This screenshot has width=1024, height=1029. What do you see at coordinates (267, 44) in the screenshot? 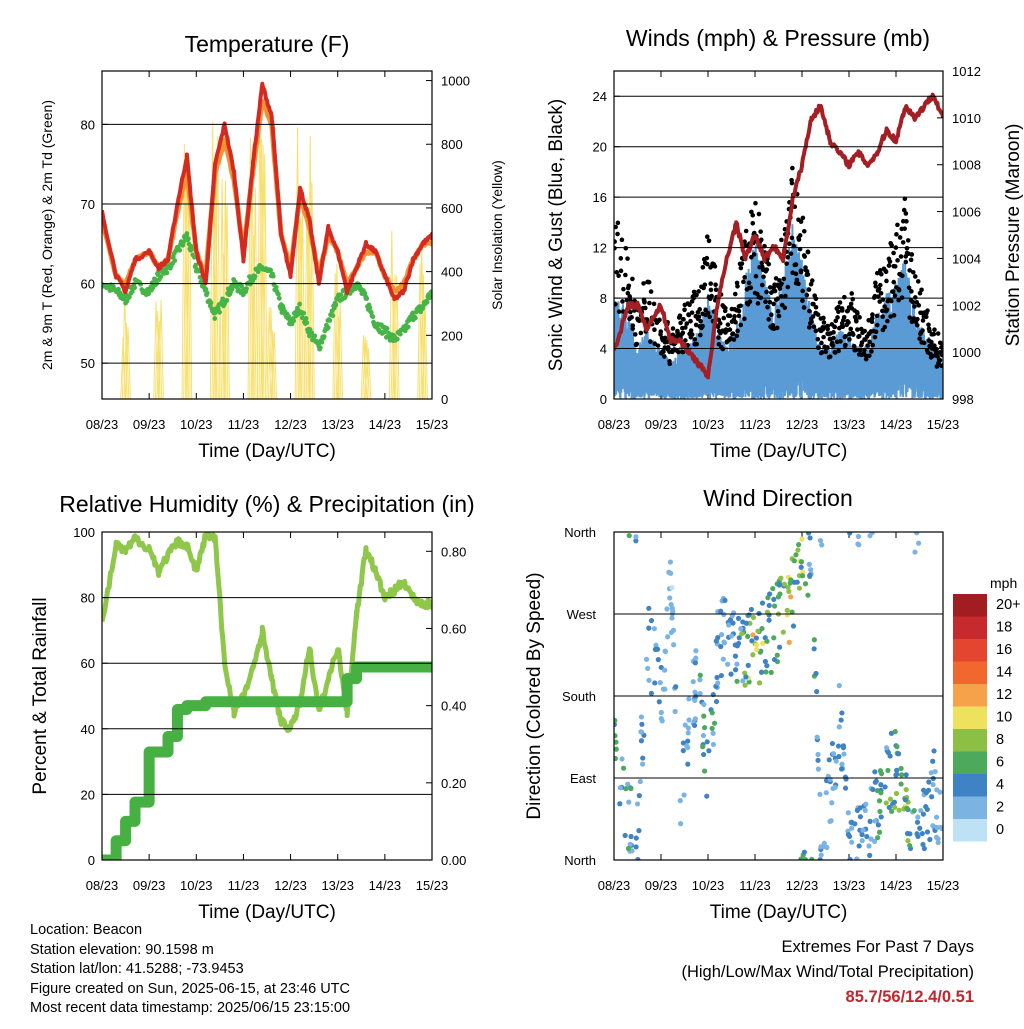
I see `panel-title: Temperature (F)` at bounding box center [267, 44].